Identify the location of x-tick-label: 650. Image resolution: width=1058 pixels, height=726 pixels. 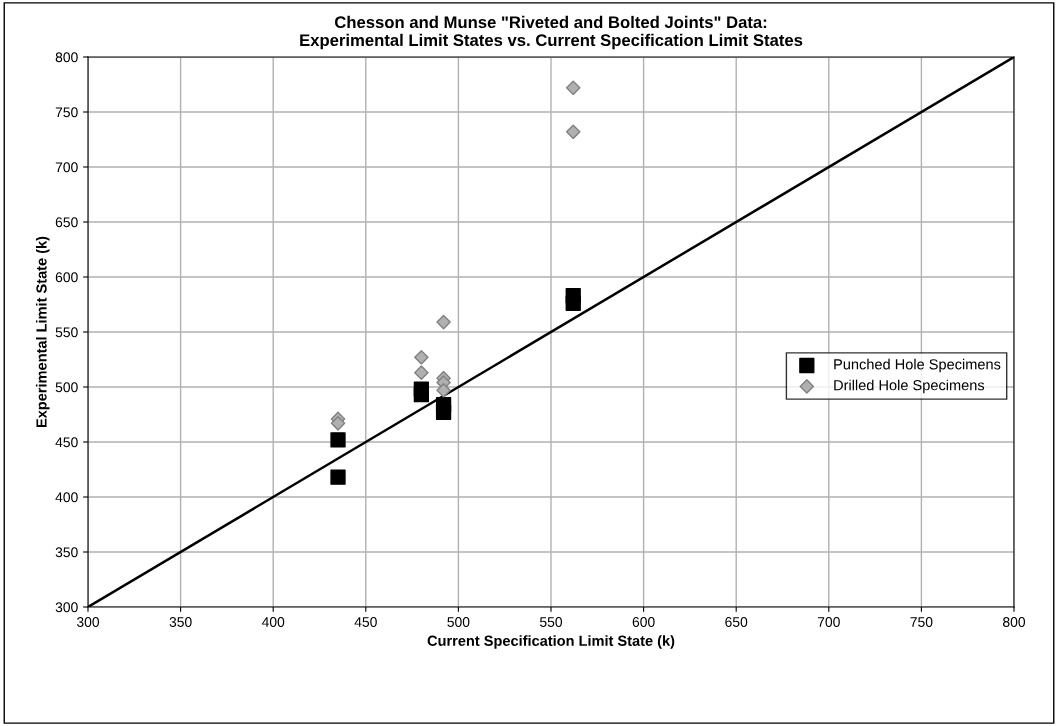
(736, 622).